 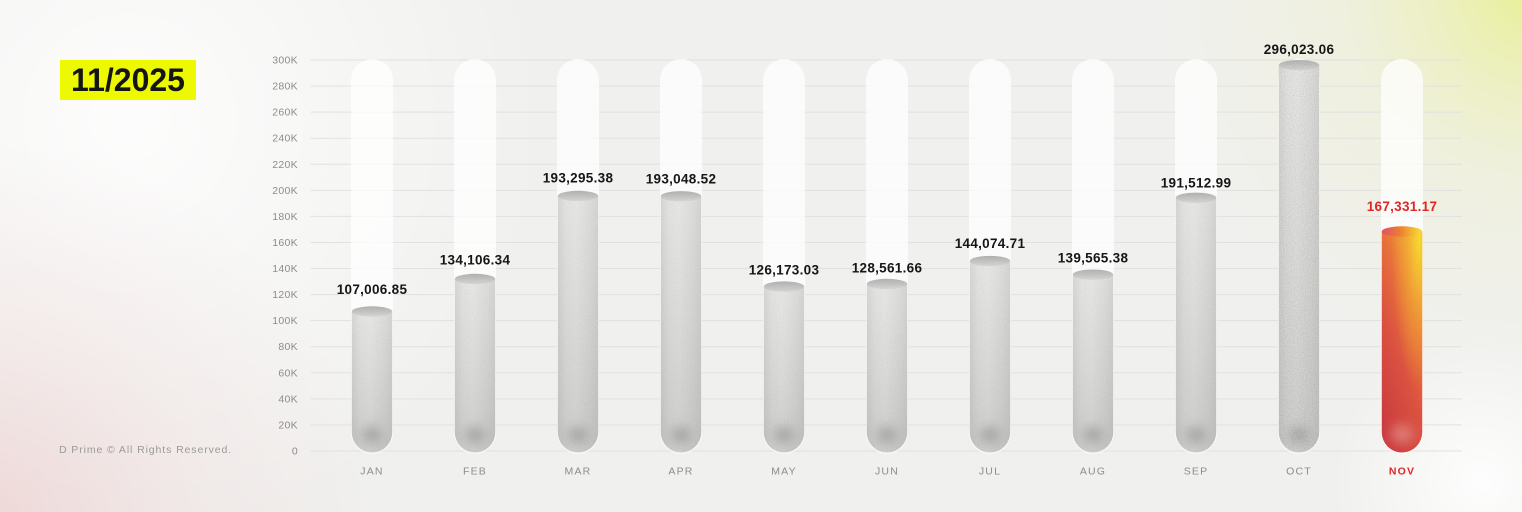 What do you see at coordinates (990, 243) in the screenshot?
I see `svg-text: 144,074.71` at bounding box center [990, 243].